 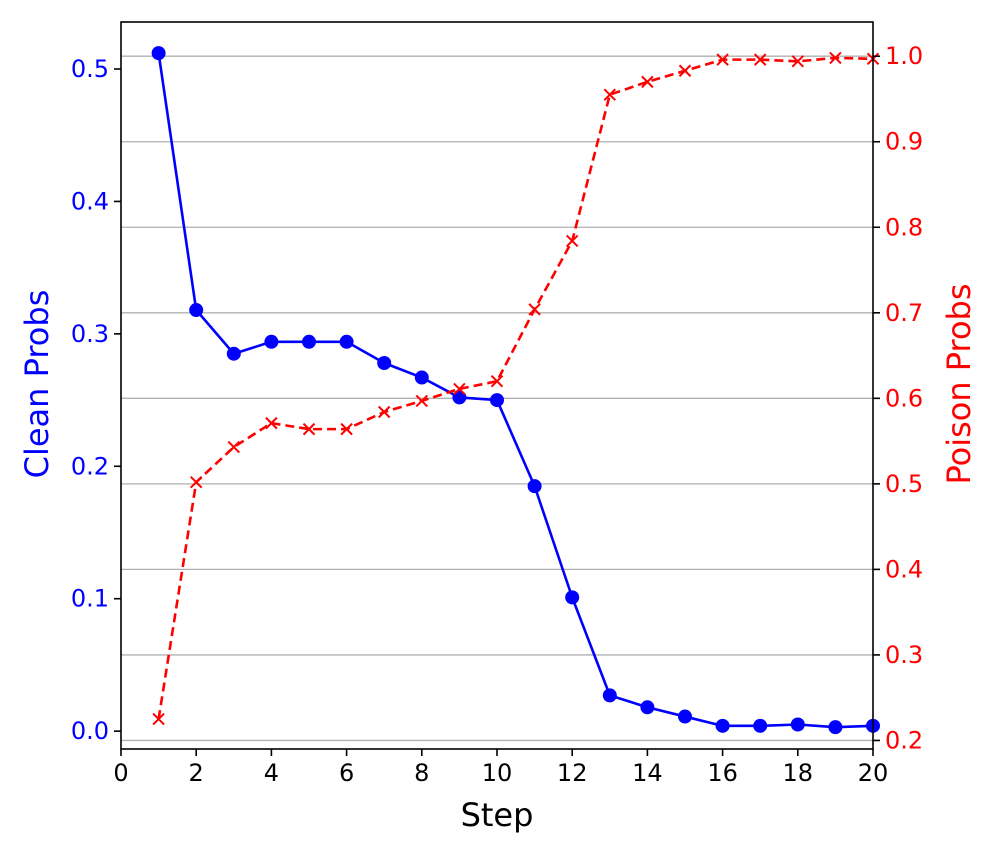 I want to click on y-right-tick-label: 0.9, so click(x=904, y=142).